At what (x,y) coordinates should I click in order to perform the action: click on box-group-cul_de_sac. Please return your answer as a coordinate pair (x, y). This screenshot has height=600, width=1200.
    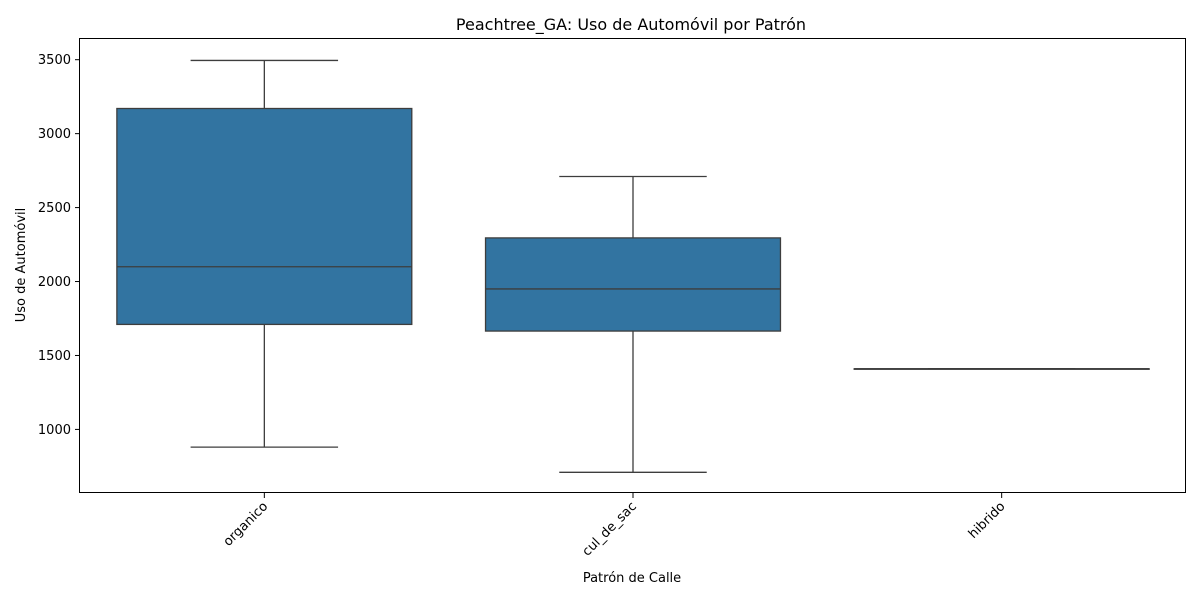
    Looking at the image, I should click on (633, 324).